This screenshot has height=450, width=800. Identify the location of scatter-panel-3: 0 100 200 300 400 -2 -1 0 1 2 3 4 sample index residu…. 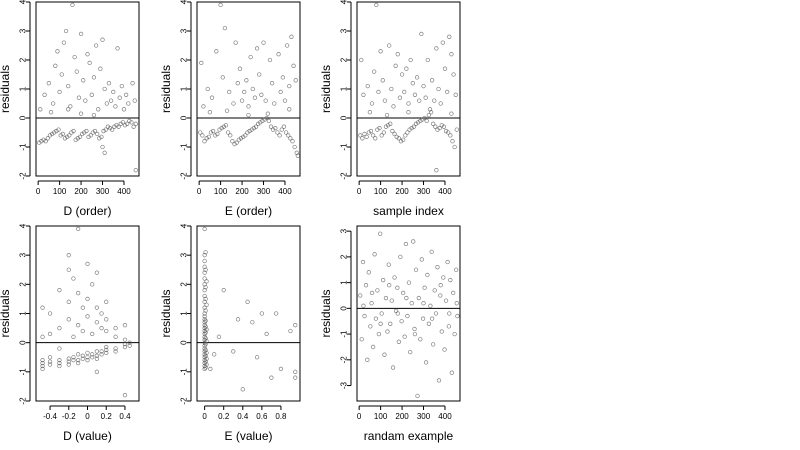
(390, 109).